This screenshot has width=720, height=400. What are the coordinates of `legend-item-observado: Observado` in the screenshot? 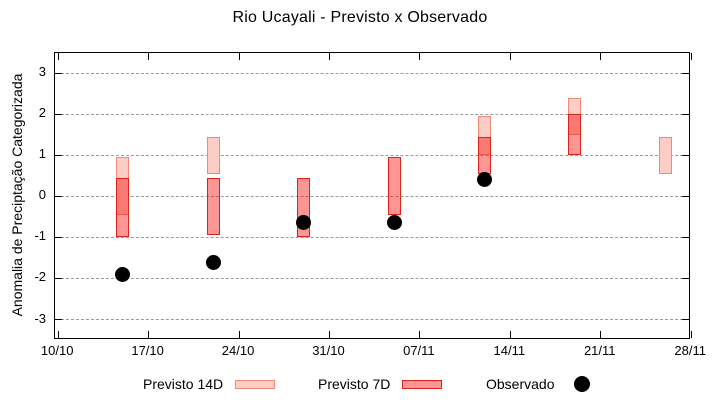 It's located at (538, 384).